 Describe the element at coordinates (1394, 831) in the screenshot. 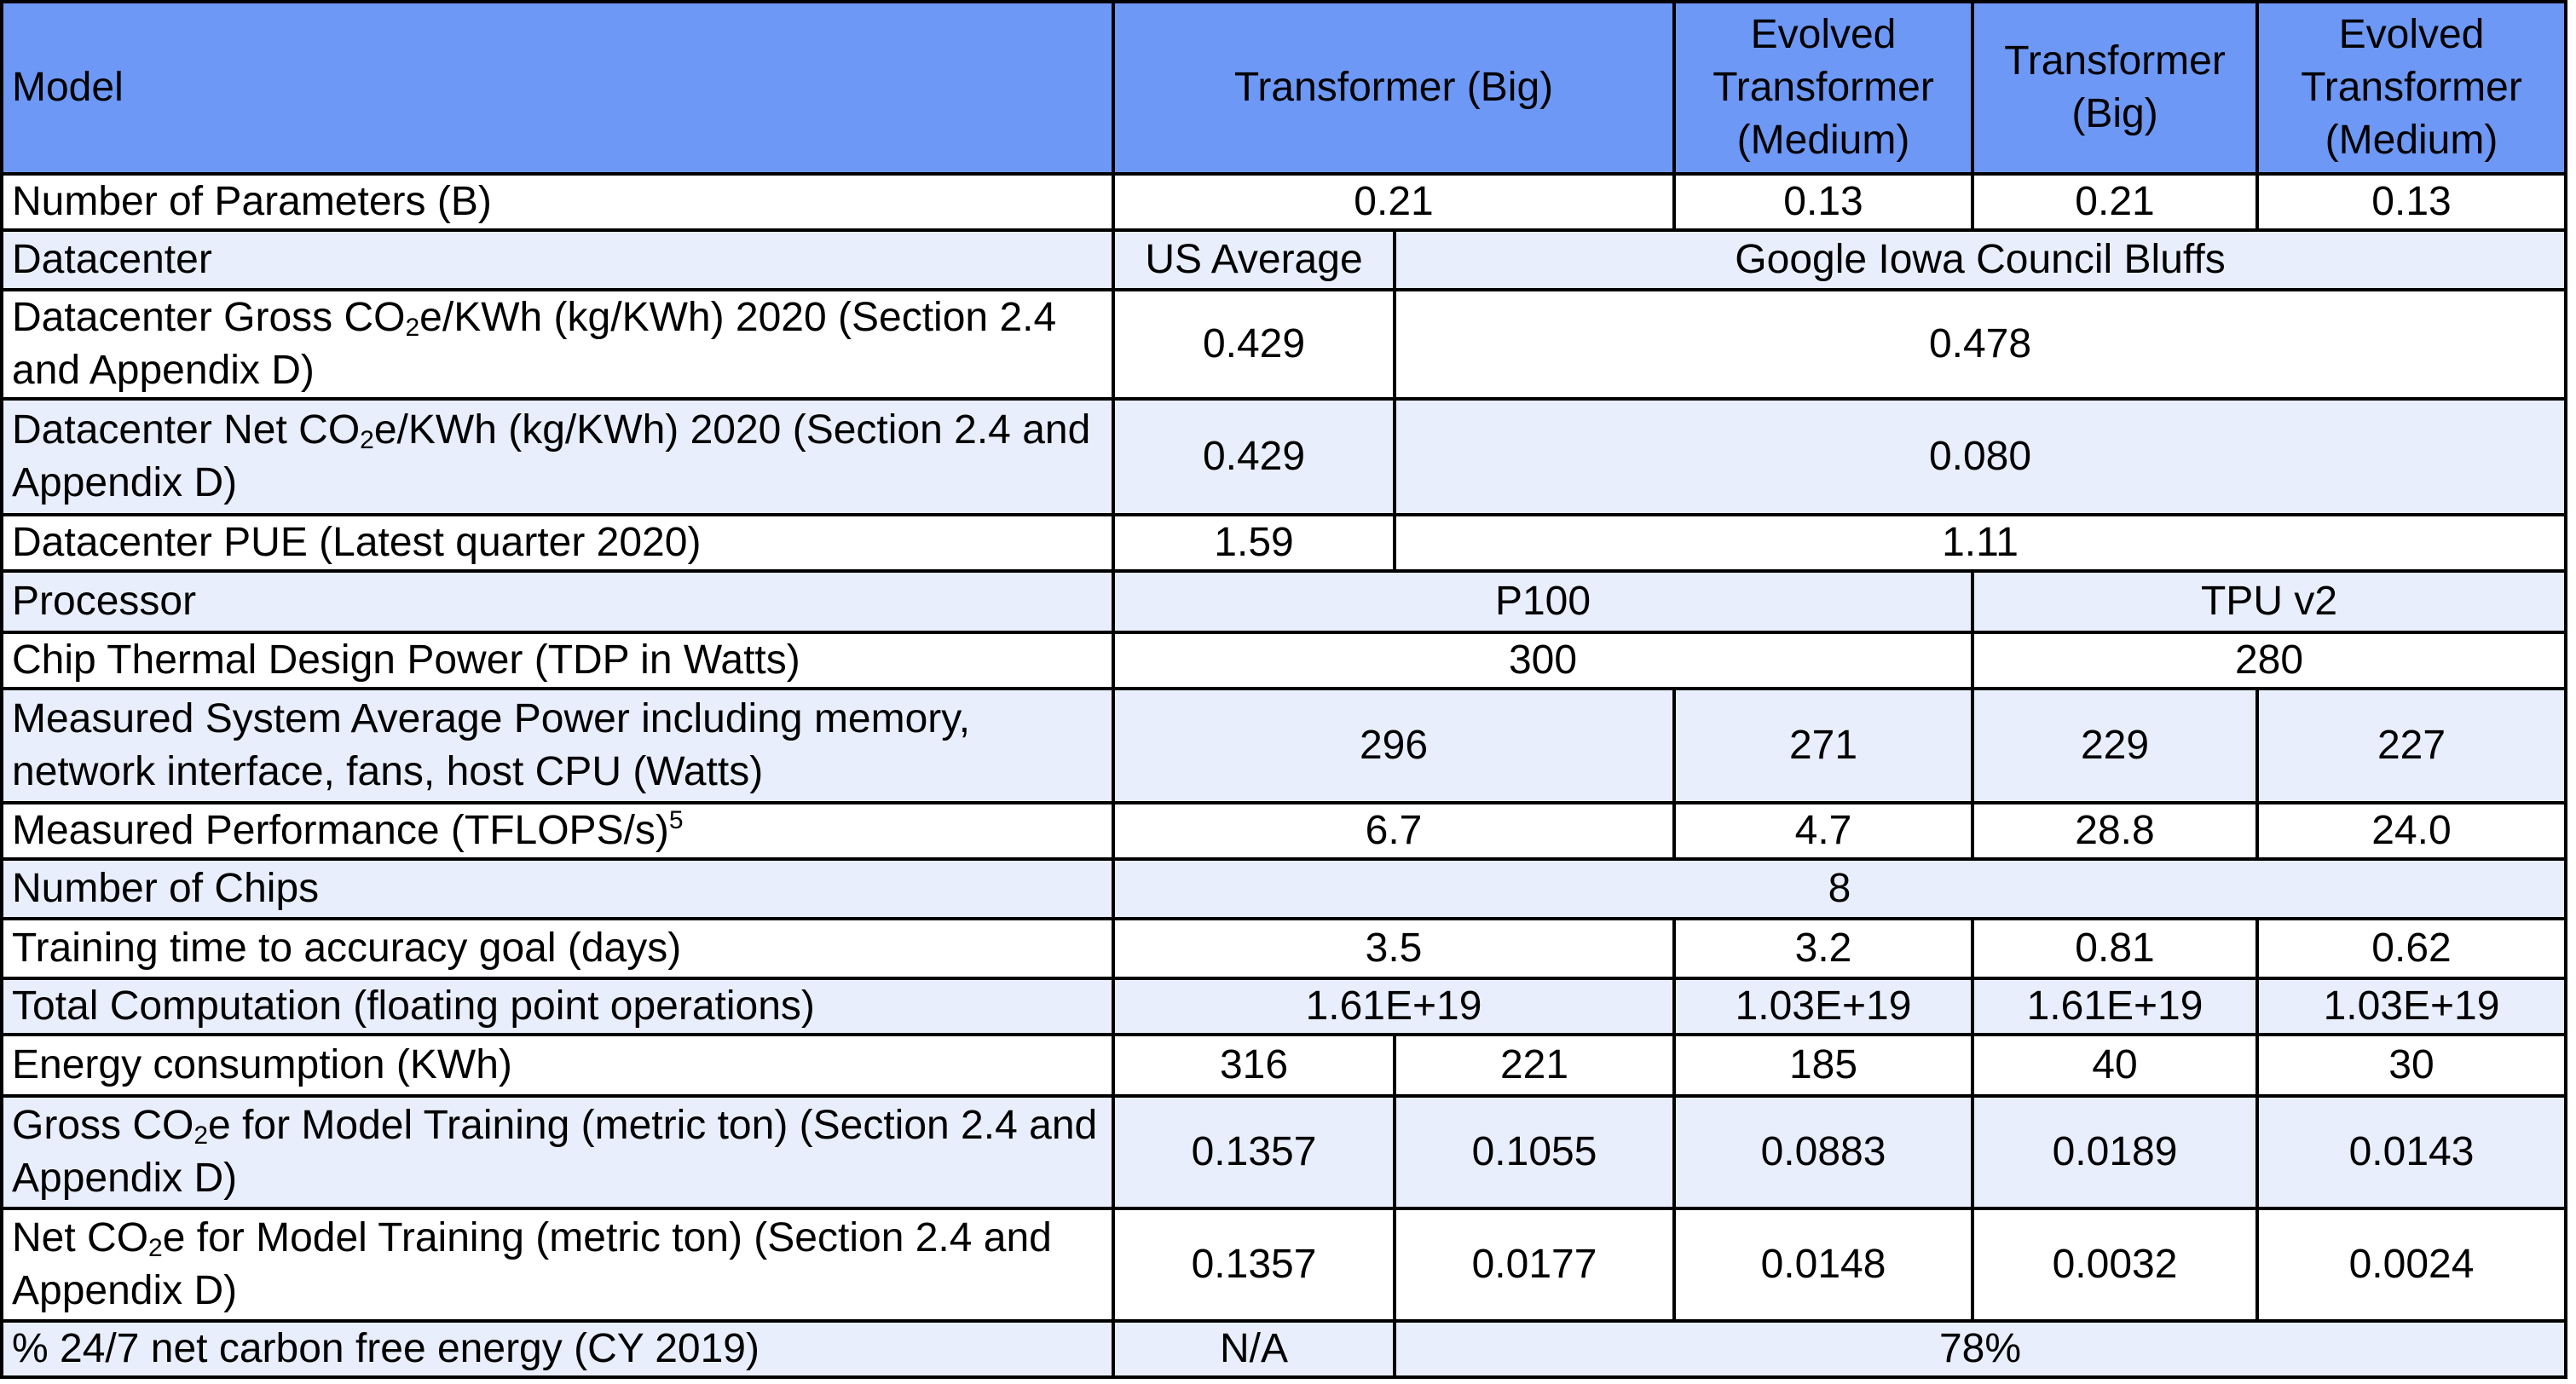

I see `cell-value: 6.7` at that location.